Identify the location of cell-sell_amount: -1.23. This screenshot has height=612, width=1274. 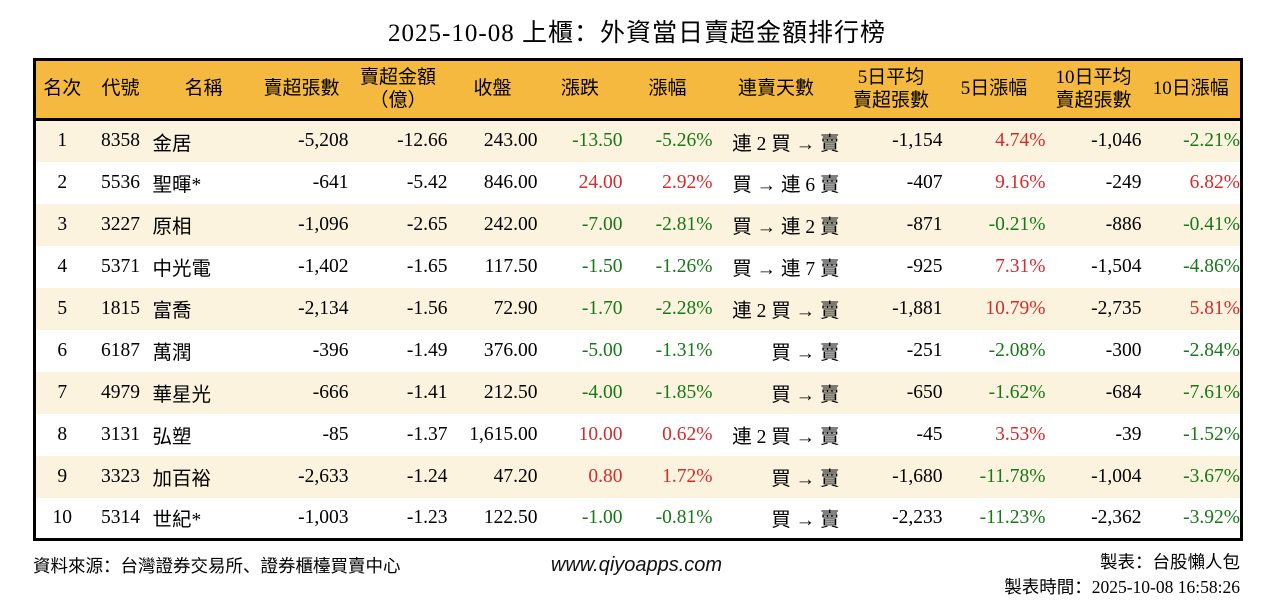
(427, 517).